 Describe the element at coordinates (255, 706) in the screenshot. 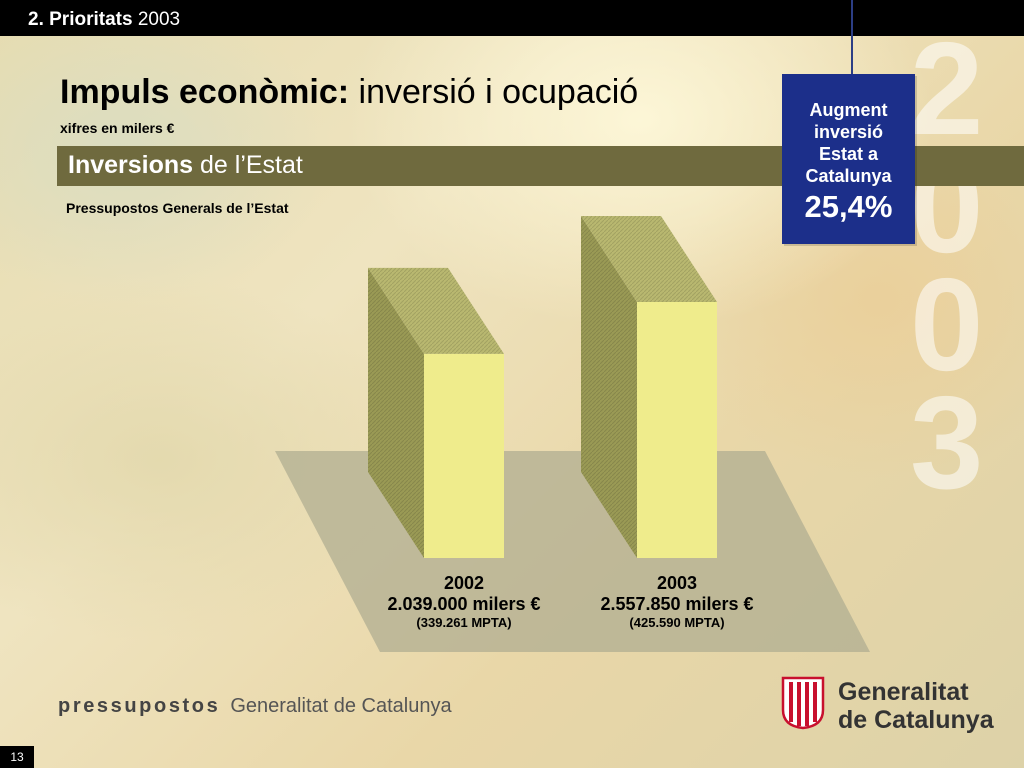

I see `footer-brand: pressupostos Generalitat de Catalunya` at that location.